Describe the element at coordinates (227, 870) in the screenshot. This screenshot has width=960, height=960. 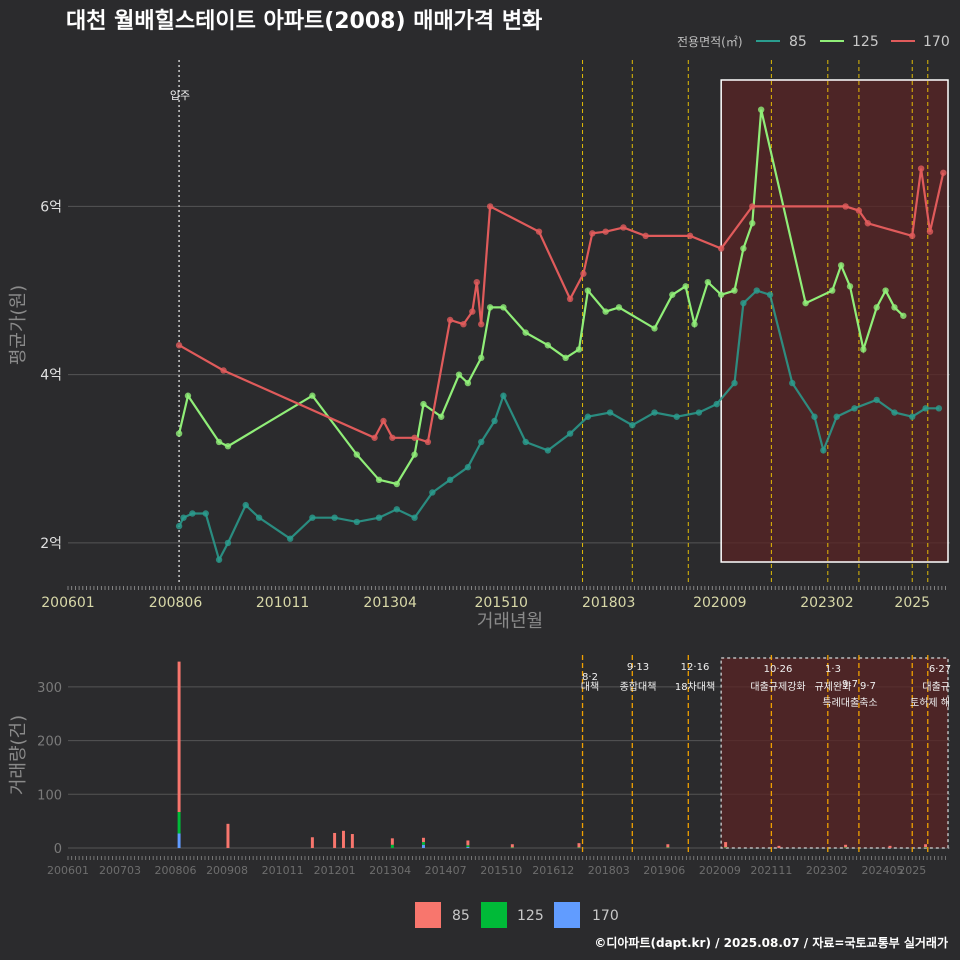
I see `volume-x-tick-label: 200908` at that location.